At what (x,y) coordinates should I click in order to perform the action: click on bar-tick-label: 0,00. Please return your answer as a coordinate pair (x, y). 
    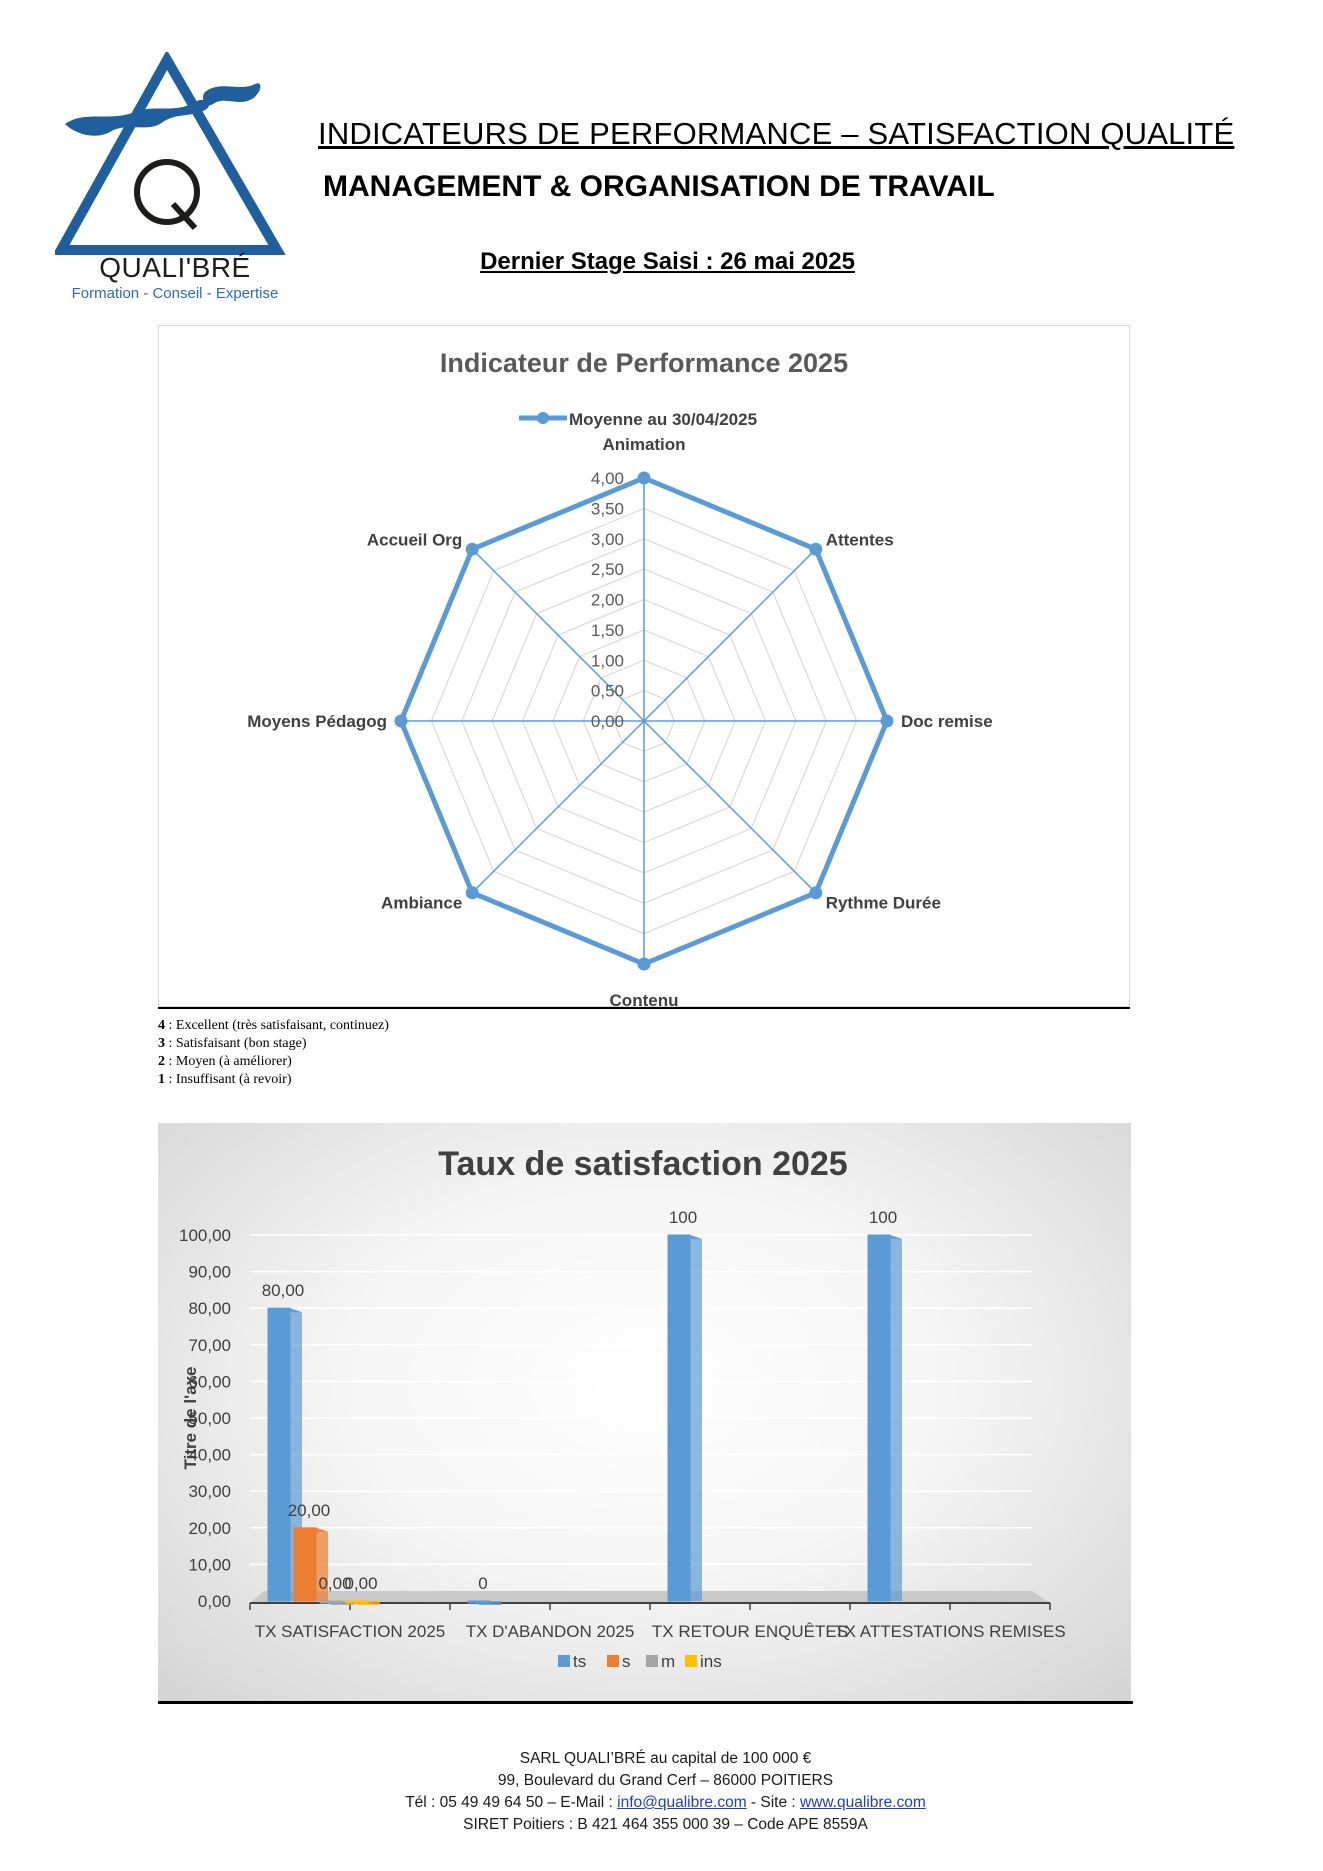
    Looking at the image, I should click on (214, 1601).